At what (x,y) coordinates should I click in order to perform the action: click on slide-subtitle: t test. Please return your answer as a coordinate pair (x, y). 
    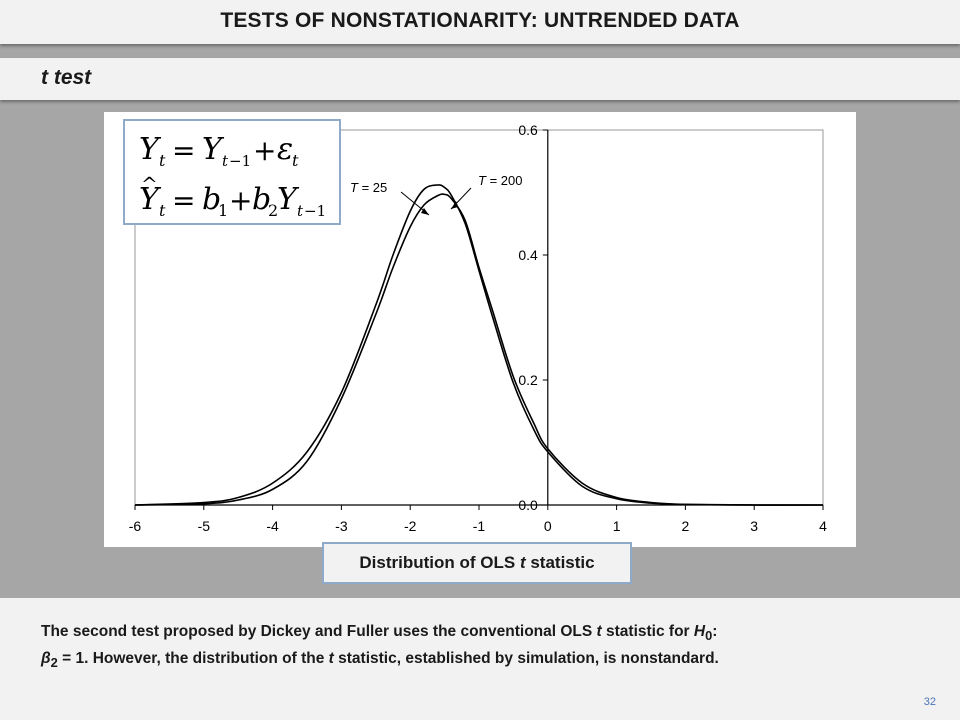
    Looking at the image, I should click on (66, 77).